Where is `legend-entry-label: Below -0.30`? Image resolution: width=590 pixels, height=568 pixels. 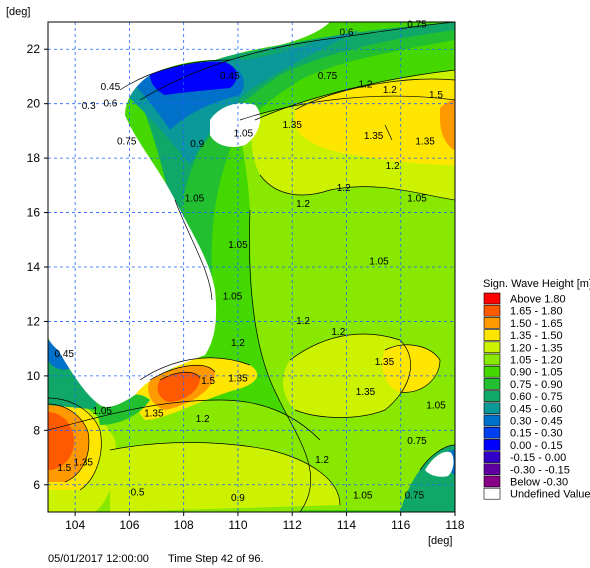 legend-entry-label: Below -0.30 is located at coordinates (539, 483).